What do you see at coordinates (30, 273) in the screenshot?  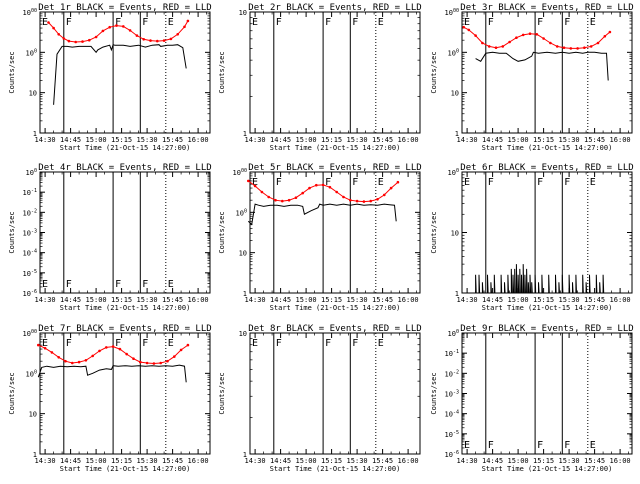 I see `y-tick-label: 10⁻⁵` at bounding box center [30, 273].